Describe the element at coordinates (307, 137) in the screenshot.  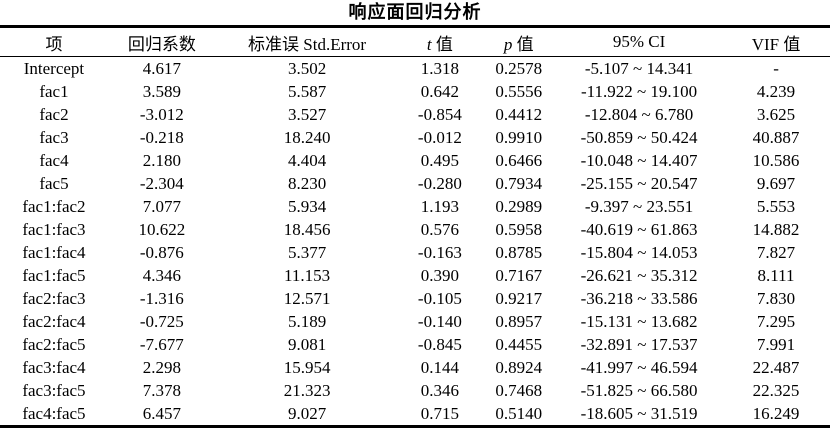
I see `cell-std-error: 18.240` at that location.